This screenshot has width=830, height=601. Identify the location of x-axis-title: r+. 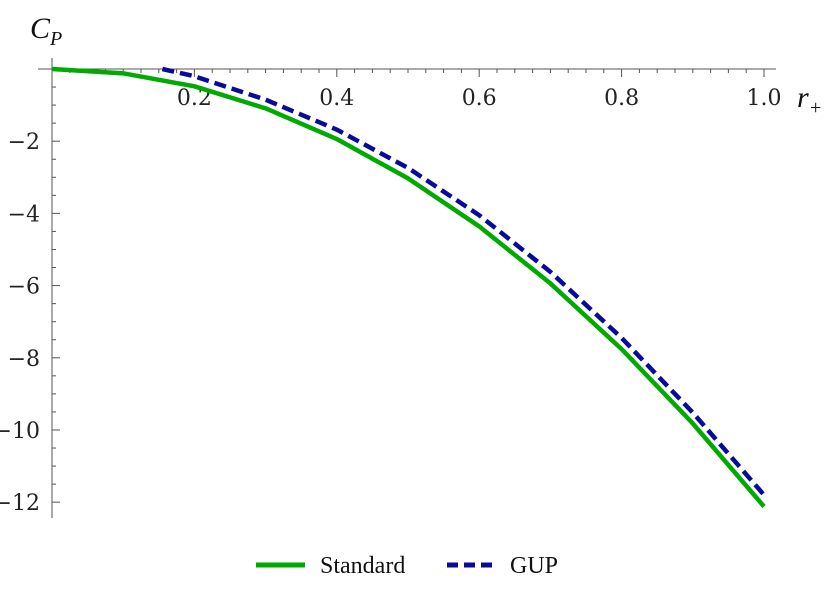
(809, 100).